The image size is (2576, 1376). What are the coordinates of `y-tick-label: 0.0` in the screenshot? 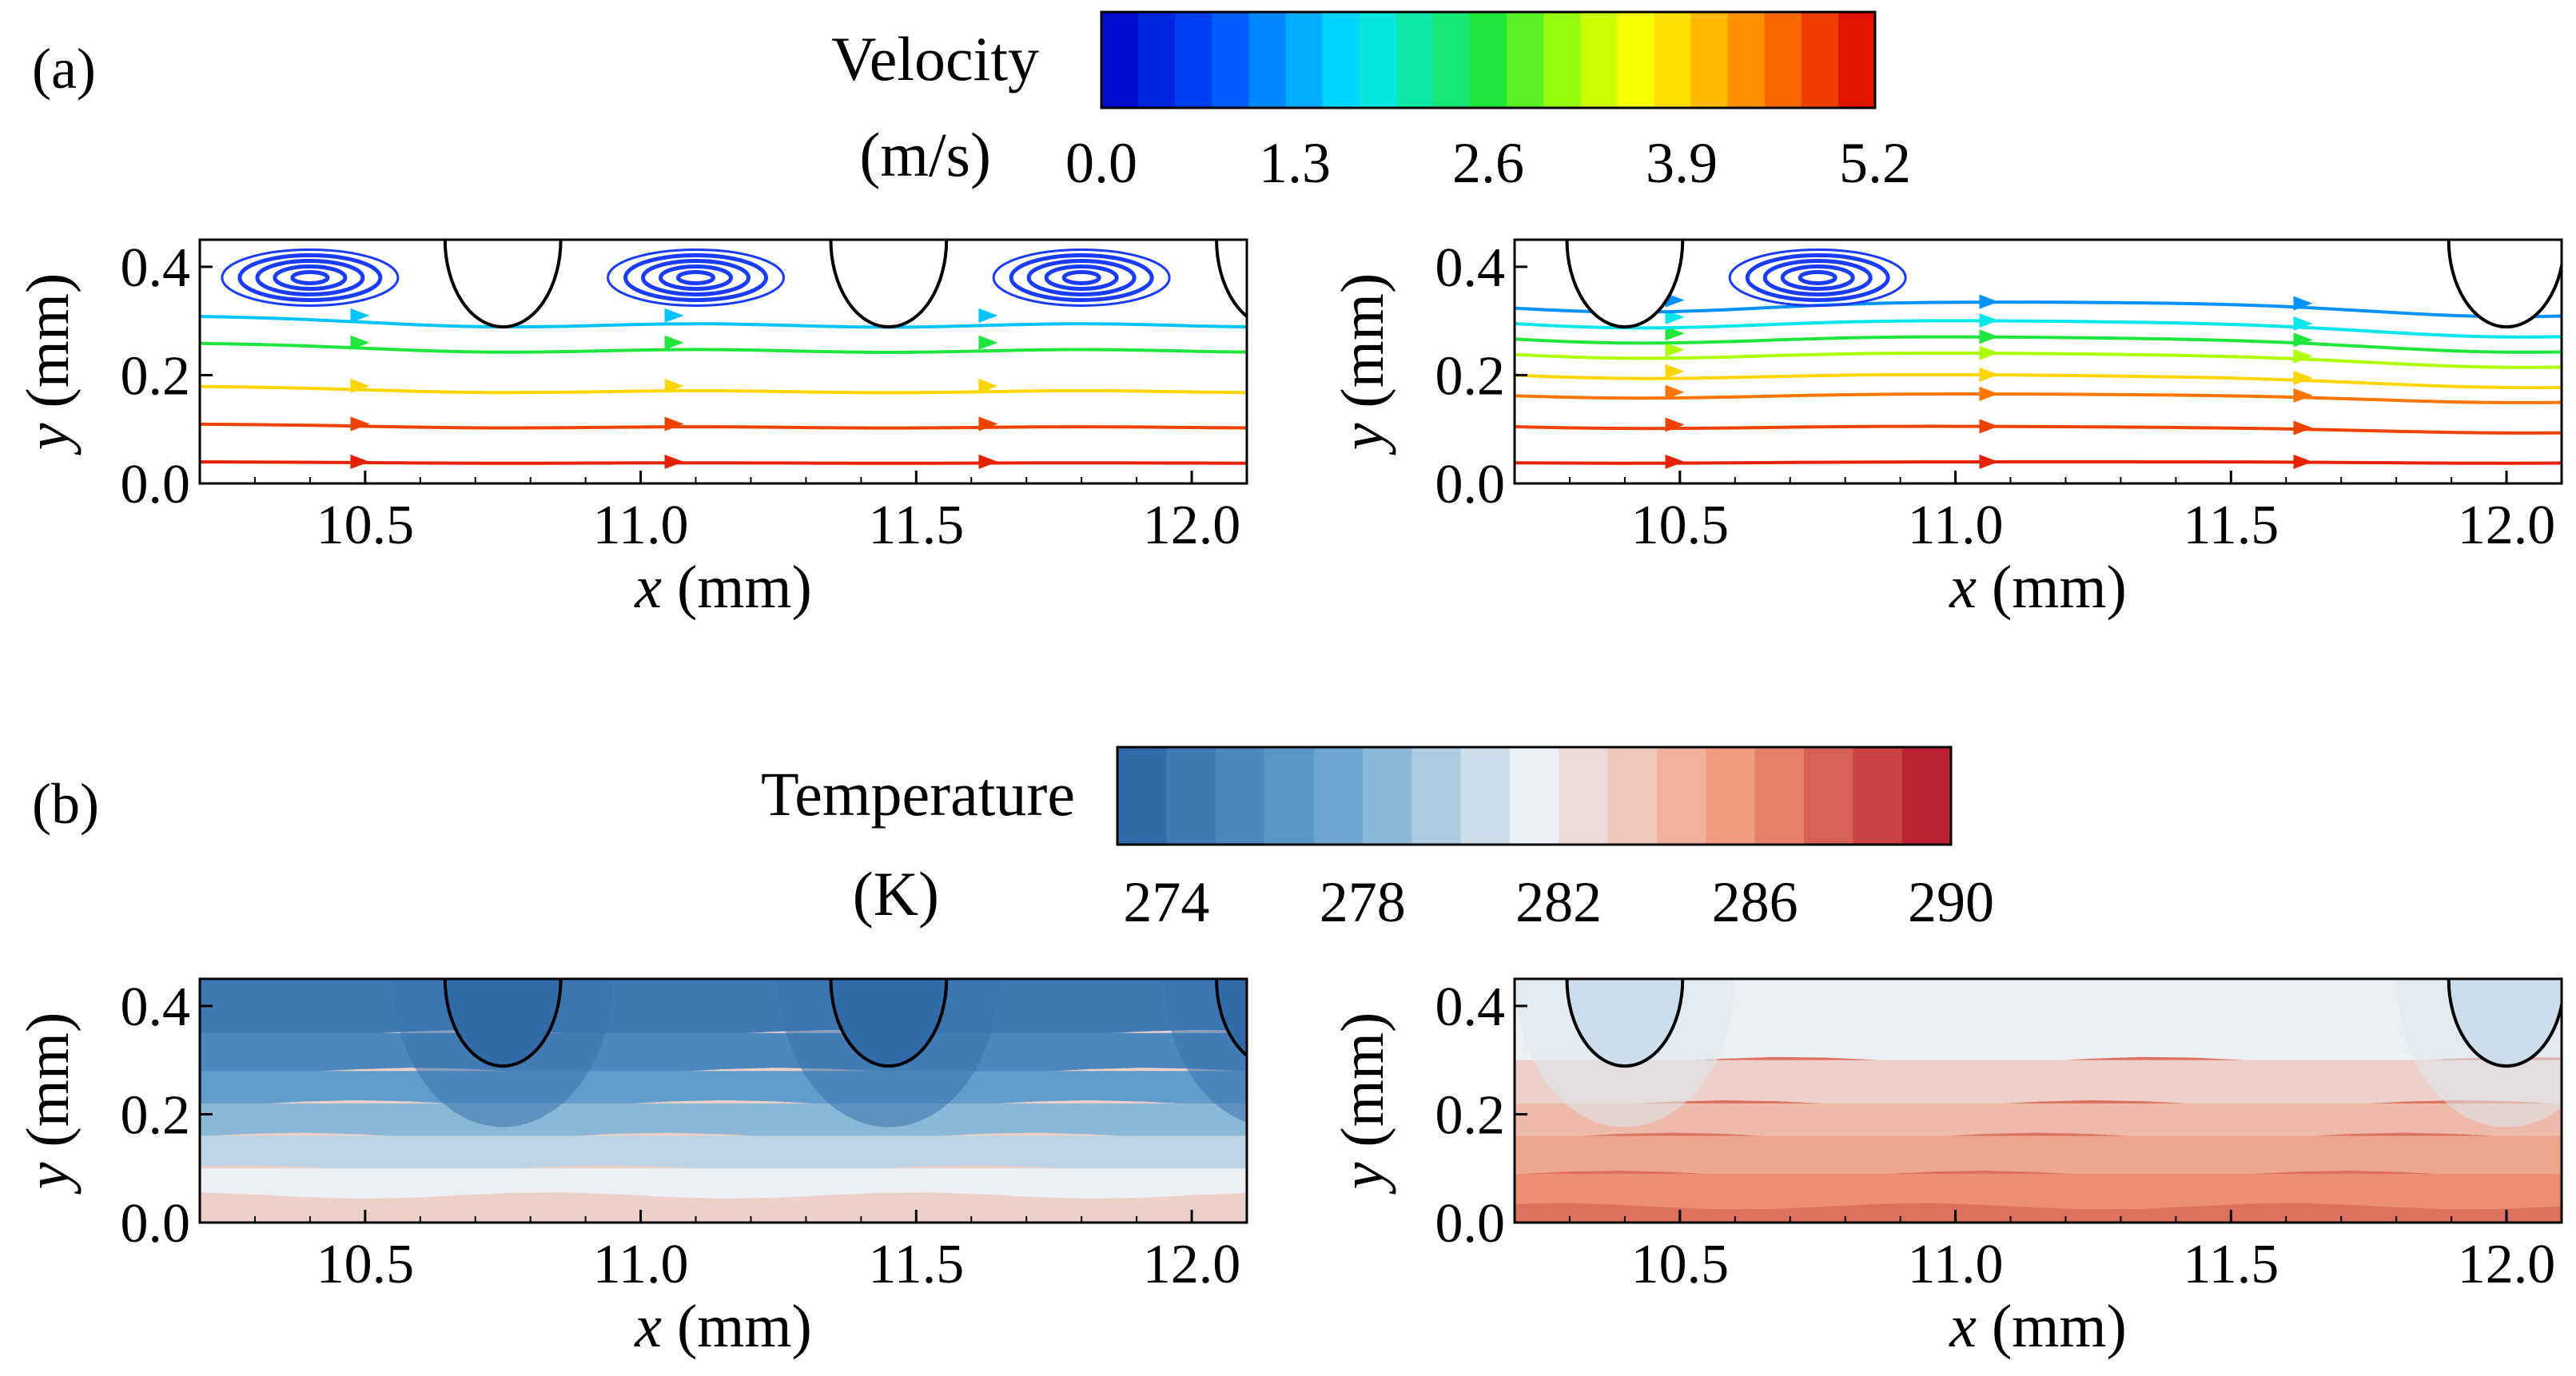 It's located at (156, 484).